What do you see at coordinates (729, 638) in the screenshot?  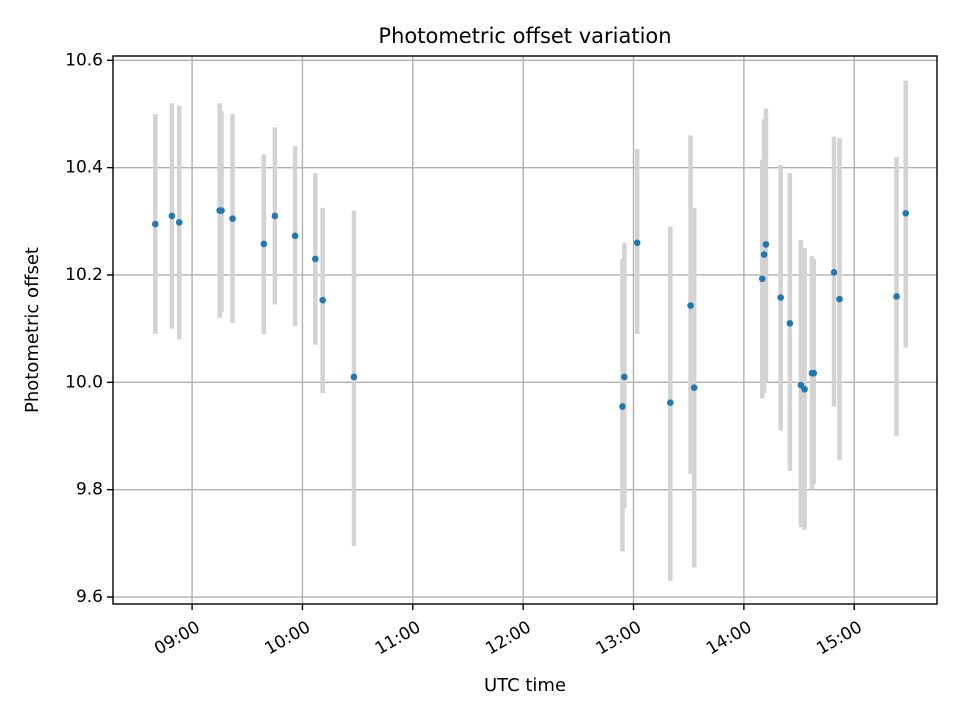 I see `x-tick-label: 14:00` at bounding box center [729, 638].